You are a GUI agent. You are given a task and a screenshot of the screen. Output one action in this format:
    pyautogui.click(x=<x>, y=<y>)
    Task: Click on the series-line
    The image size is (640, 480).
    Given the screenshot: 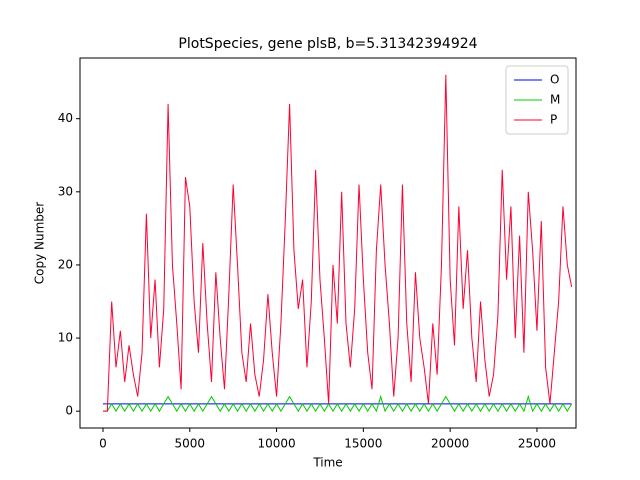 What is the action you would take?
    pyautogui.click(x=338, y=403)
    